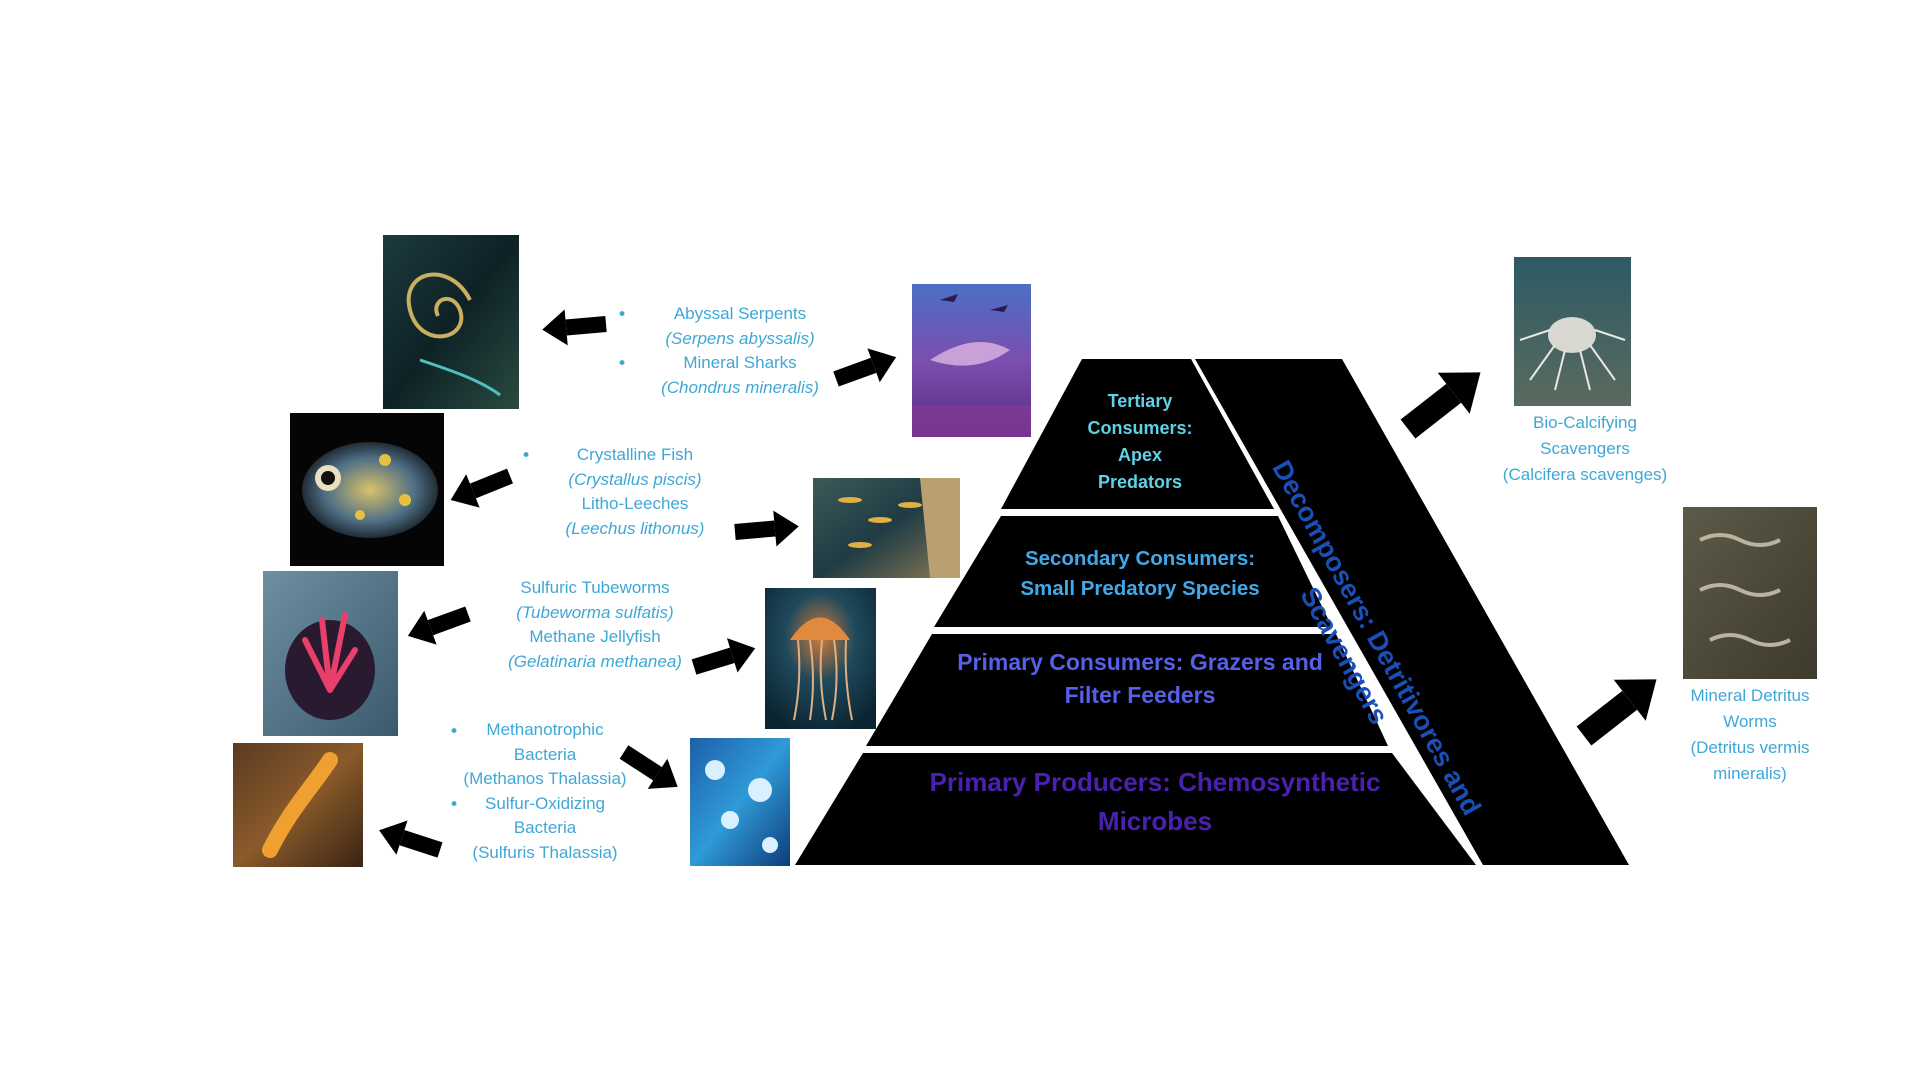 This screenshot has width=1920, height=1080. What do you see at coordinates (865, 367) in the screenshot?
I see `arrow-to-shark` at bounding box center [865, 367].